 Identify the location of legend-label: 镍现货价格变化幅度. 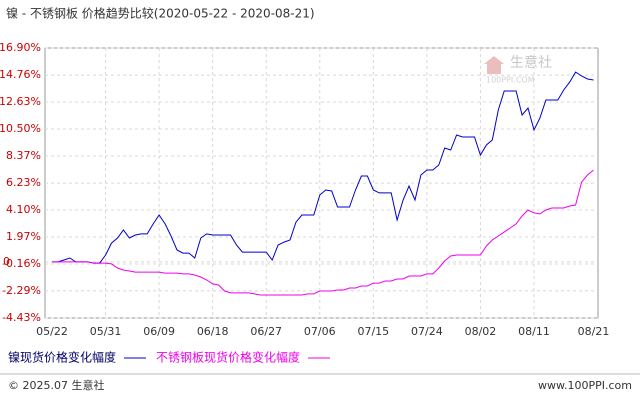
(62, 357).